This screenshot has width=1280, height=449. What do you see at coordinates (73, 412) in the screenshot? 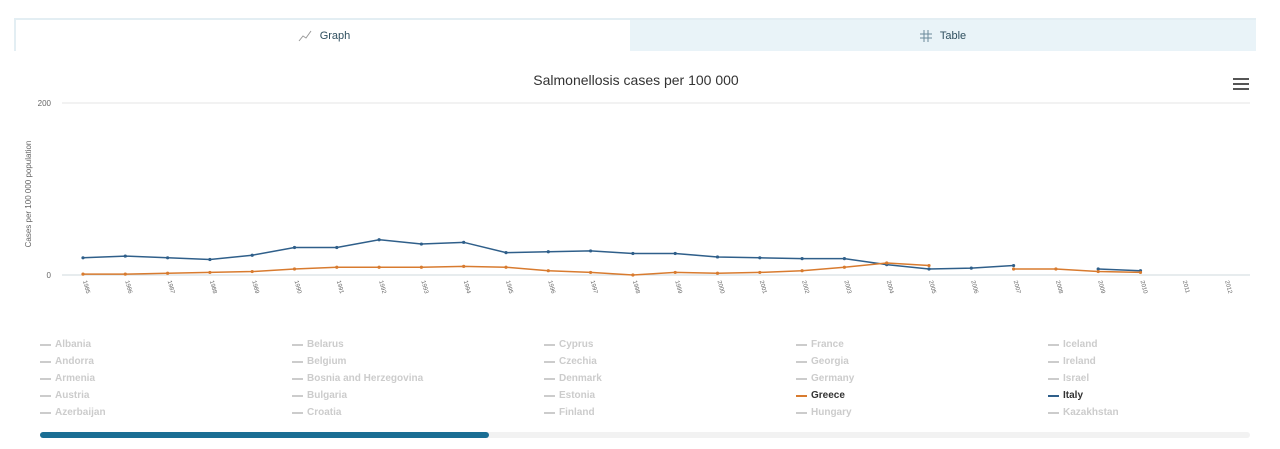
I see `legend-item-azerbaijan: Azerbaijan` at bounding box center [73, 412].